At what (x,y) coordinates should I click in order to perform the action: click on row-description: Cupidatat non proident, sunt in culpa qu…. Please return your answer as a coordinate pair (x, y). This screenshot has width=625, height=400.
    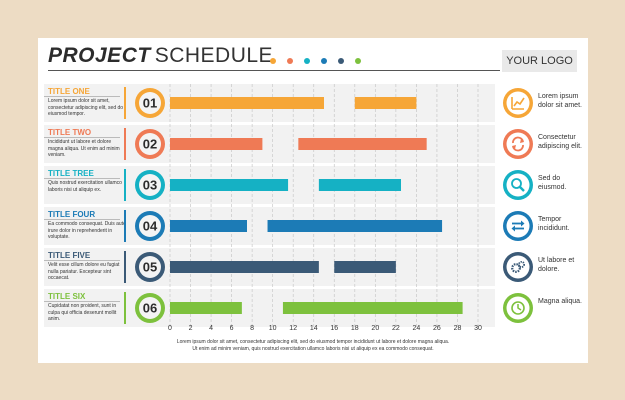
    Looking at the image, I should click on (82, 312).